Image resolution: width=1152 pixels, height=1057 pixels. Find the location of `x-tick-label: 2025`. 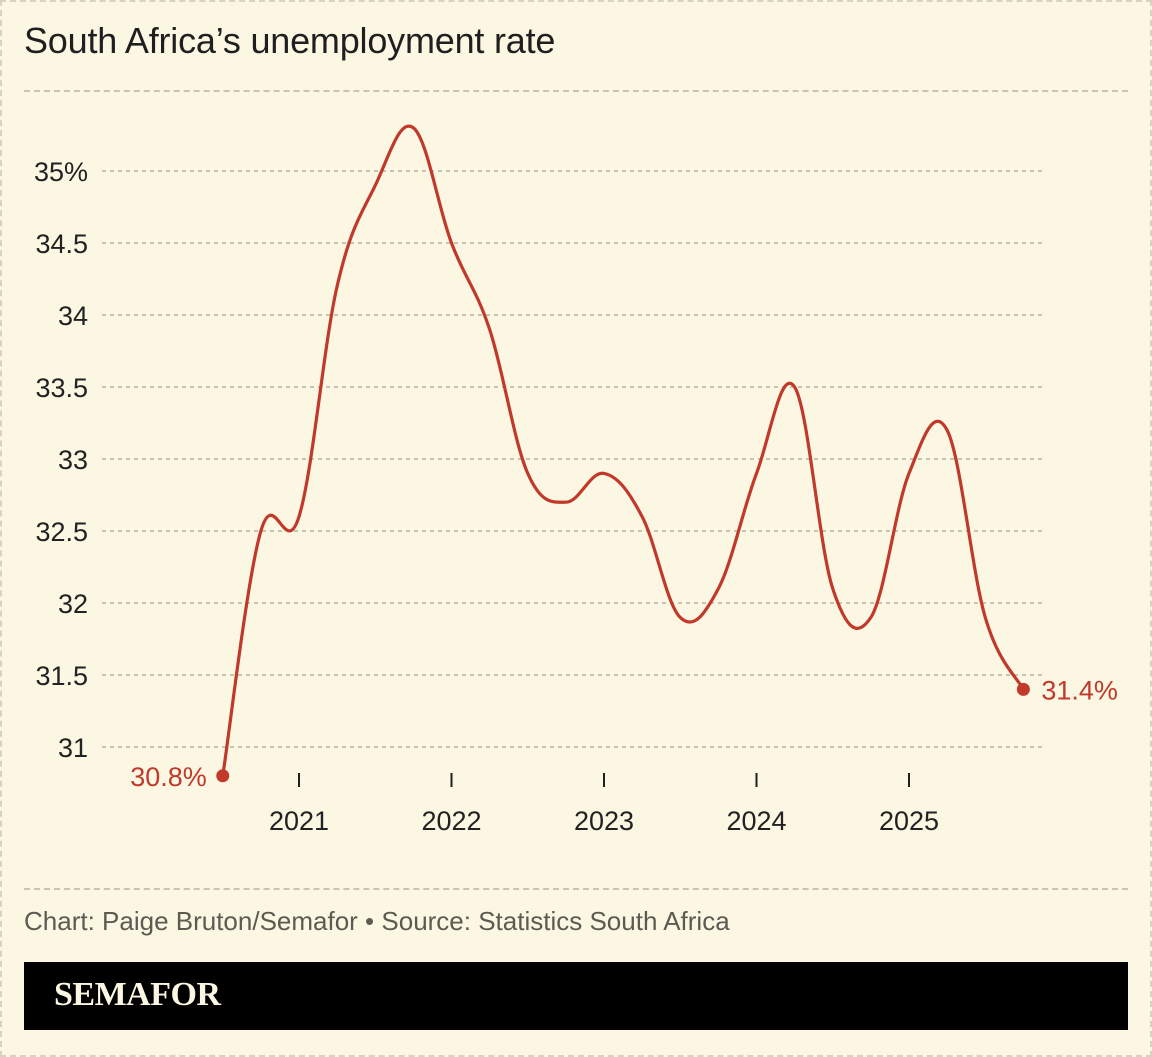

x-tick-label: 2025 is located at coordinates (909, 821).